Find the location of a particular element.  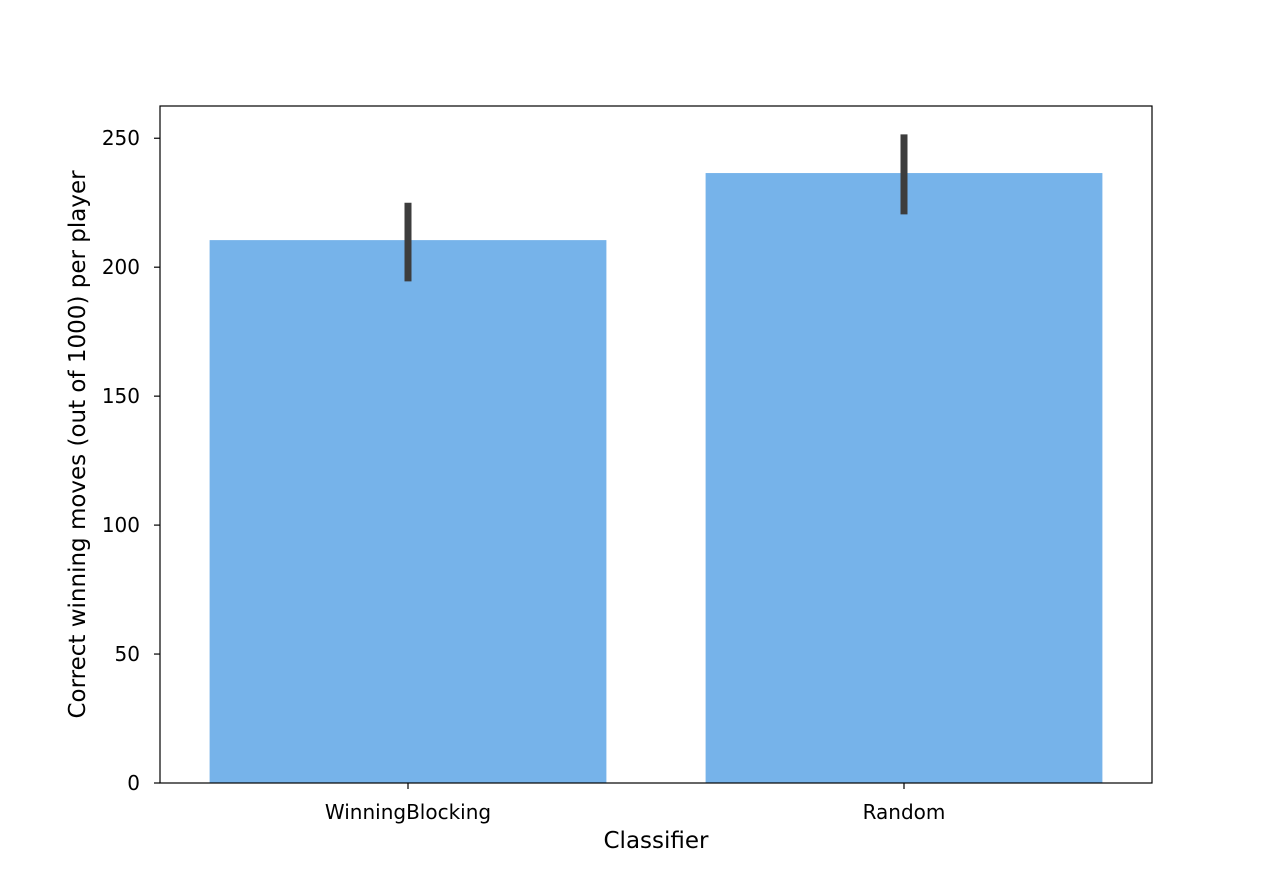

y-axis: 0 50 100 150 200 250 is located at coordinates (131, 460).